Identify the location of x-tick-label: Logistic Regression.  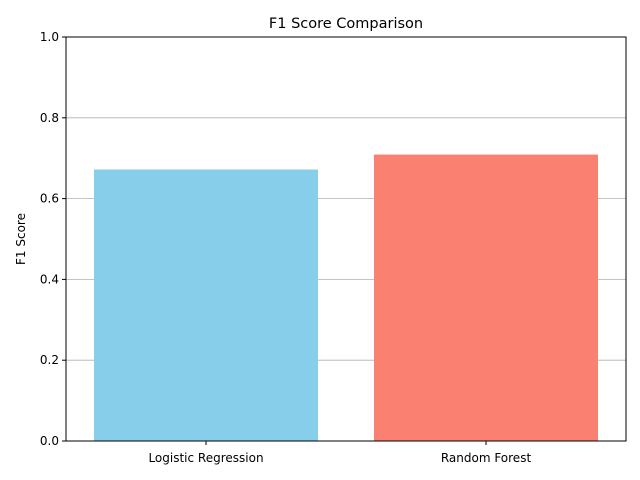
(205, 458).